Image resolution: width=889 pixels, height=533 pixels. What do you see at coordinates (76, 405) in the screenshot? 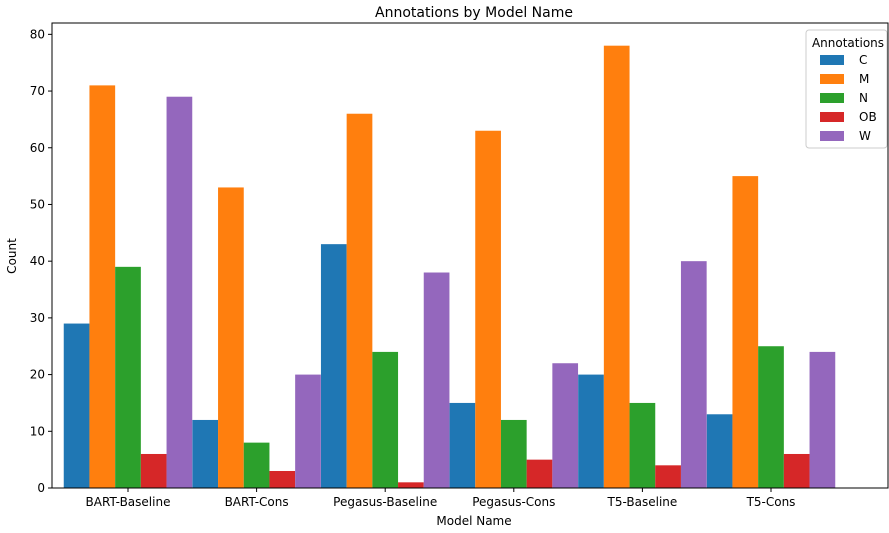
I see `bar-c-bart-baseline` at bounding box center [76, 405].